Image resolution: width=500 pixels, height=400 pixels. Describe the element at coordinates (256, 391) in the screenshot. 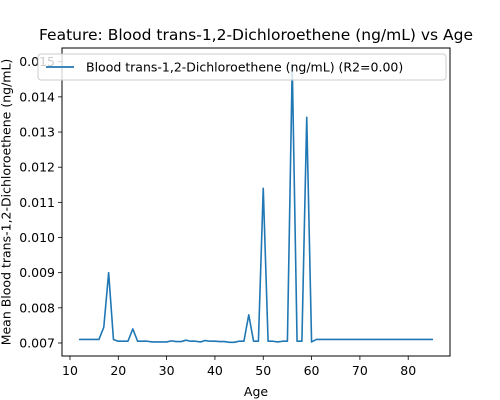

I see `x-axis-label: Age` at that location.